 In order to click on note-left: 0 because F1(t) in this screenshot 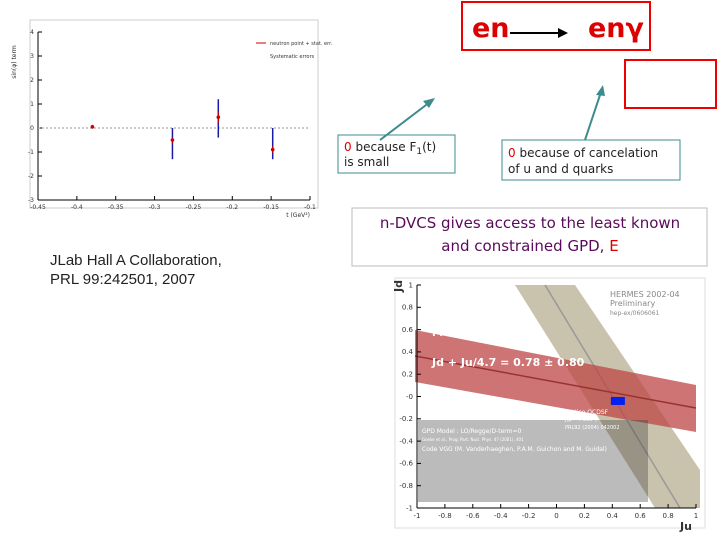, I will do `click(390, 148)`.